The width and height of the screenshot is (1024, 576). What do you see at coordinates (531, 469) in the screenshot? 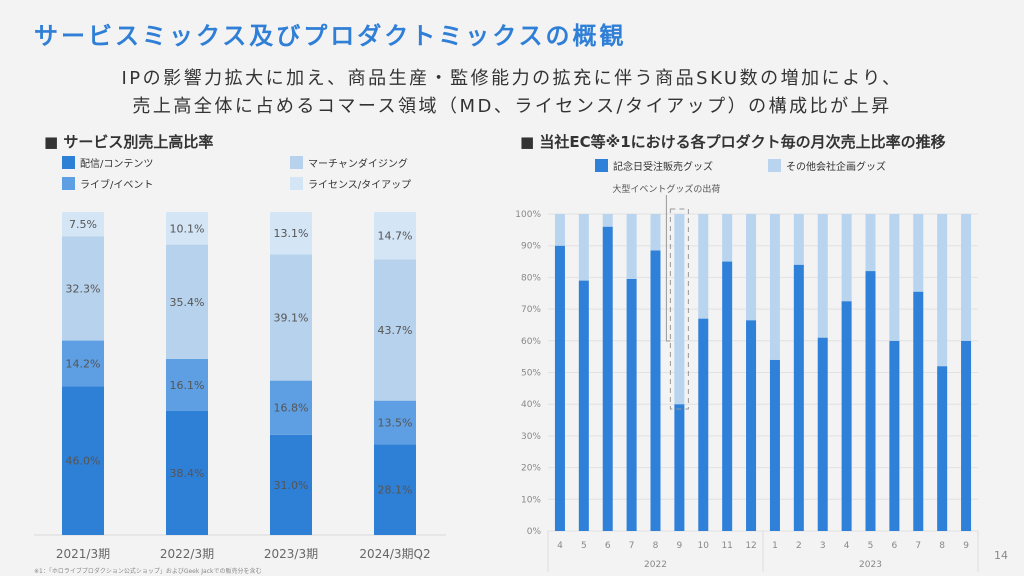
I see `y-tick-label: 20%` at bounding box center [531, 469].